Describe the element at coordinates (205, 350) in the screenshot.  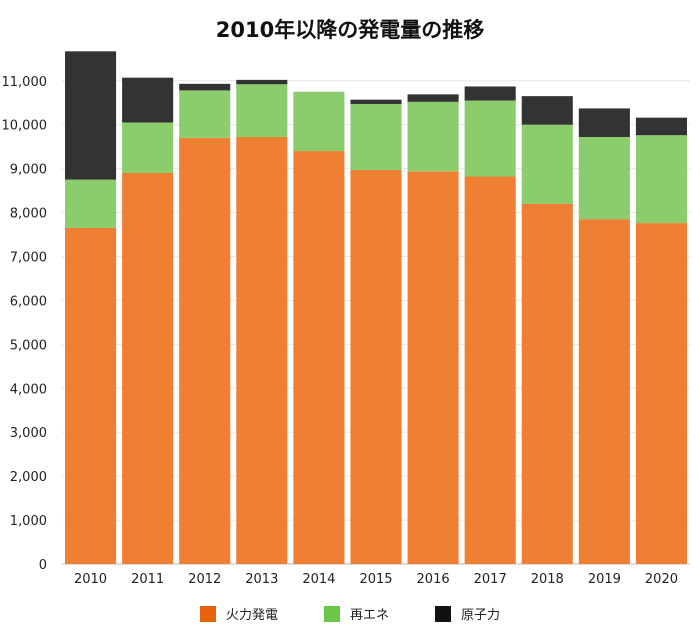
I see `bar-thermal-2012` at that location.